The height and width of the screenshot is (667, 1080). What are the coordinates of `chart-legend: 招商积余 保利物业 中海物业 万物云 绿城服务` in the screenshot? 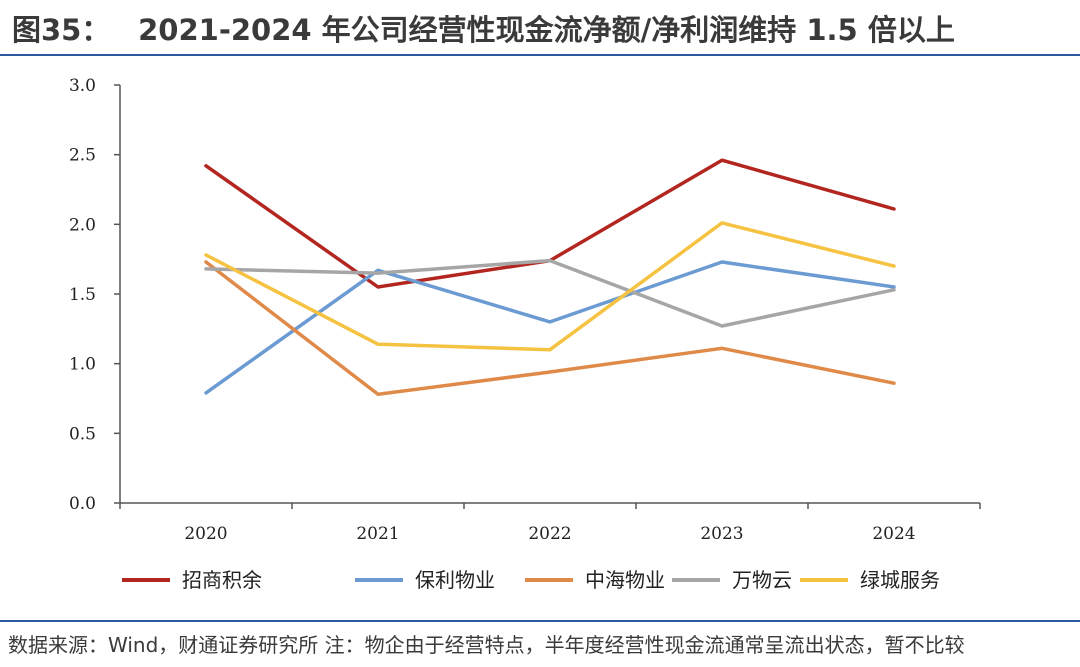 It's located at (531, 580).